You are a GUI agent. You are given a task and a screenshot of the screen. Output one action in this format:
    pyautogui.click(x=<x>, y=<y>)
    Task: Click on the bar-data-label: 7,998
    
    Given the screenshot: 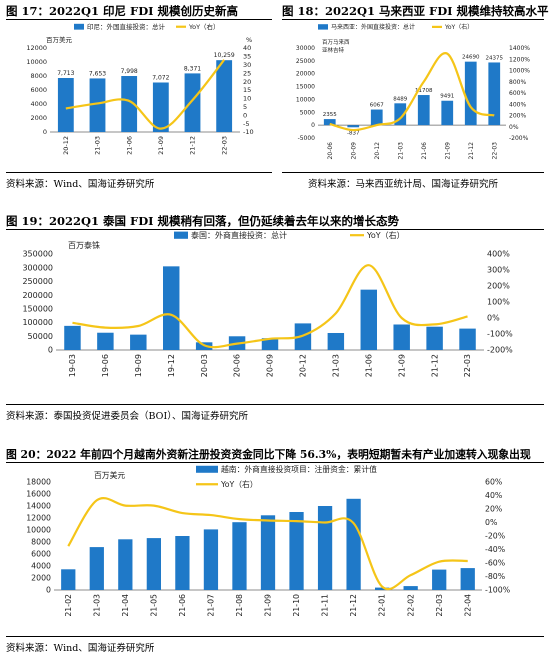 What is the action you would take?
    pyautogui.click(x=129, y=71)
    